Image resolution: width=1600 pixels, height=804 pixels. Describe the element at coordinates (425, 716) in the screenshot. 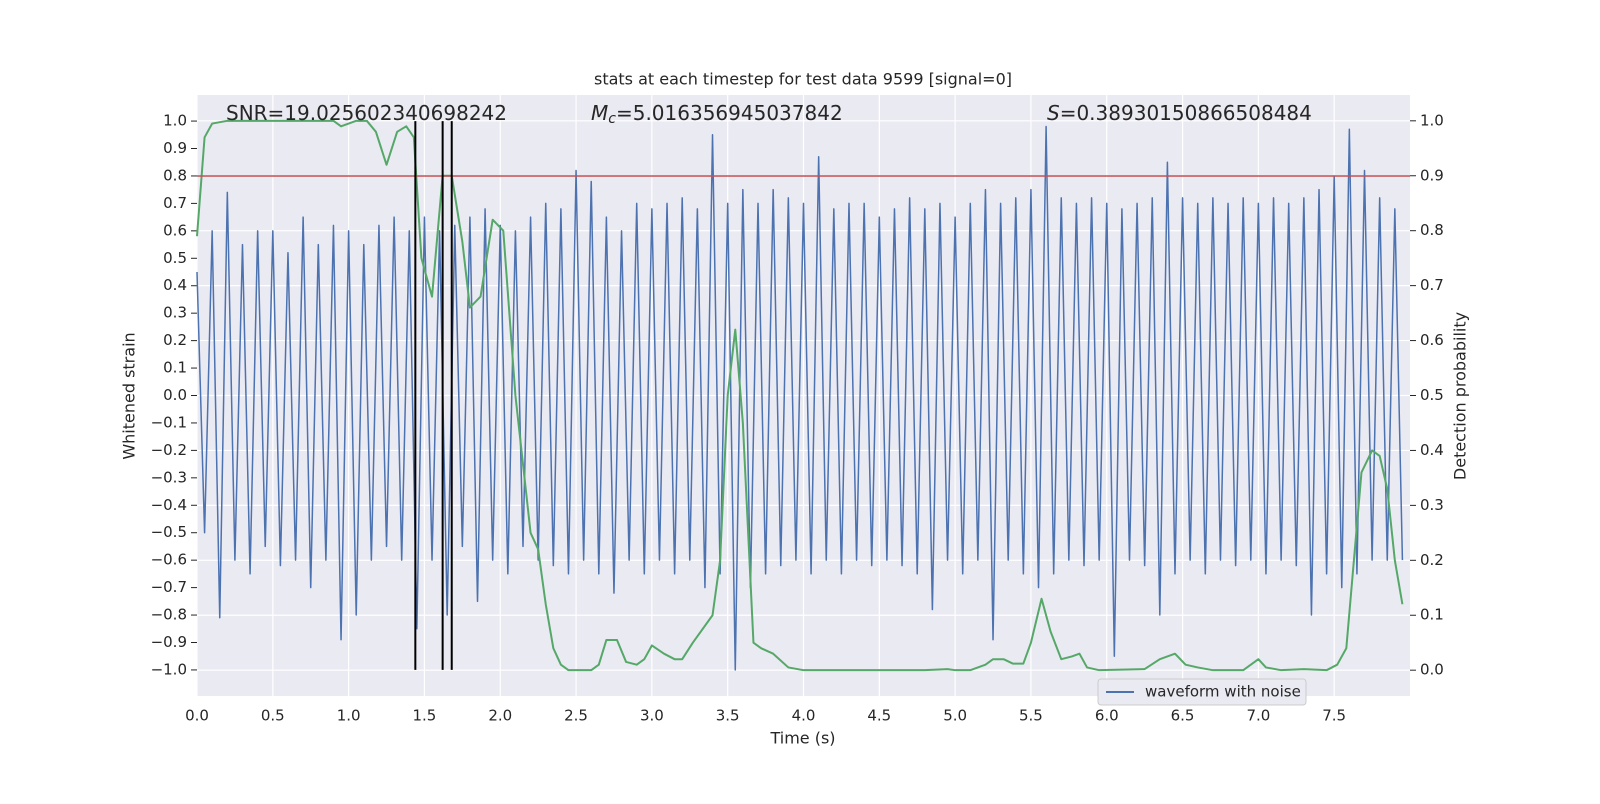

I see `x-tick-label: 1.5` at that location.